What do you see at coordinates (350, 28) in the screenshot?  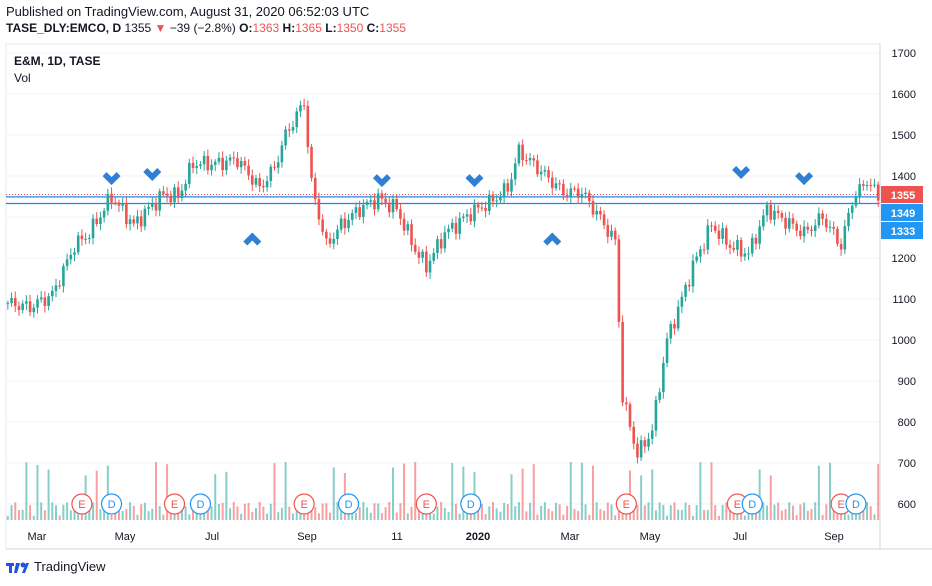 I see `low-value: 1350` at bounding box center [350, 28].